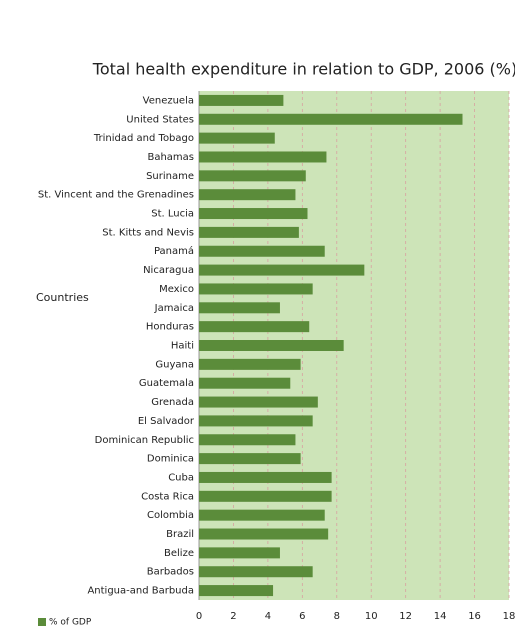 Image resolution: width=515 pixels, height=631 pixels. What do you see at coordinates (170, 176) in the screenshot?
I see `y-tick-label: Suriname` at bounding box center [170, 176].